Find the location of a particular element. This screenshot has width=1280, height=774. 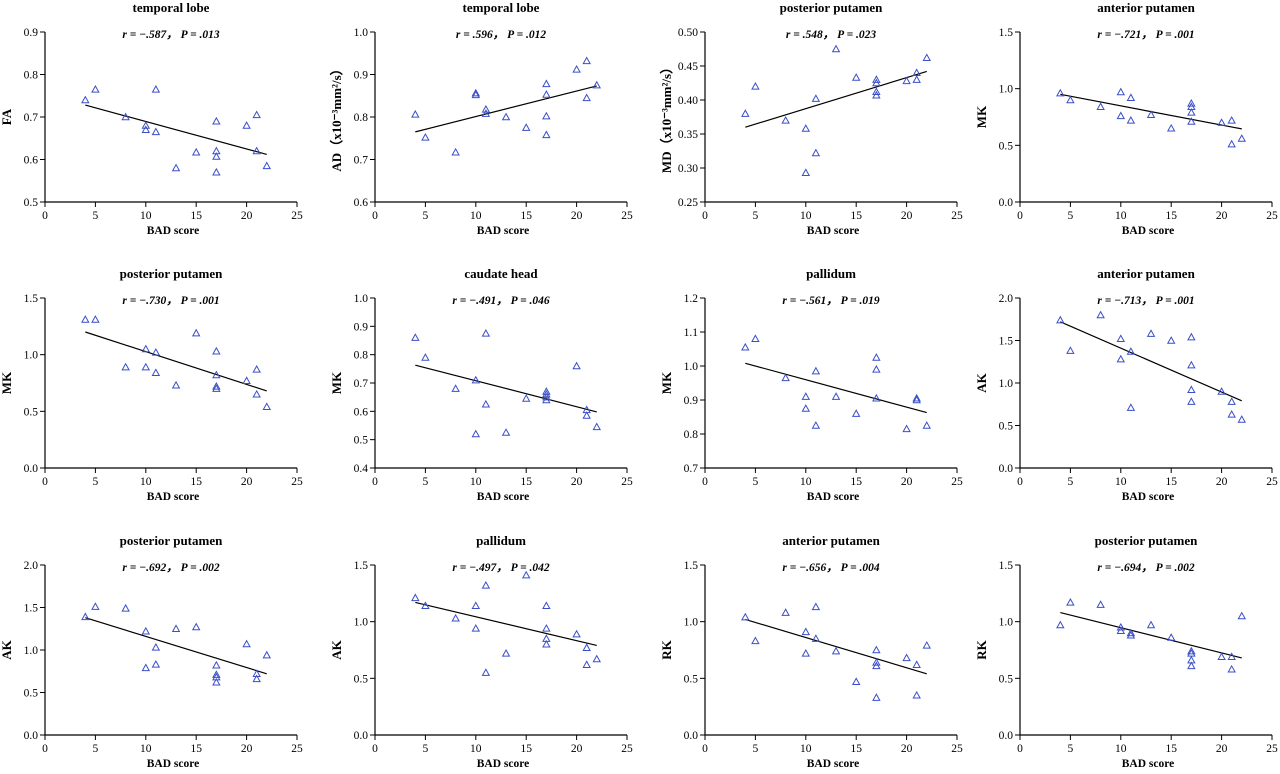

r-value: r = .596， is located at coordinates (480, 35).